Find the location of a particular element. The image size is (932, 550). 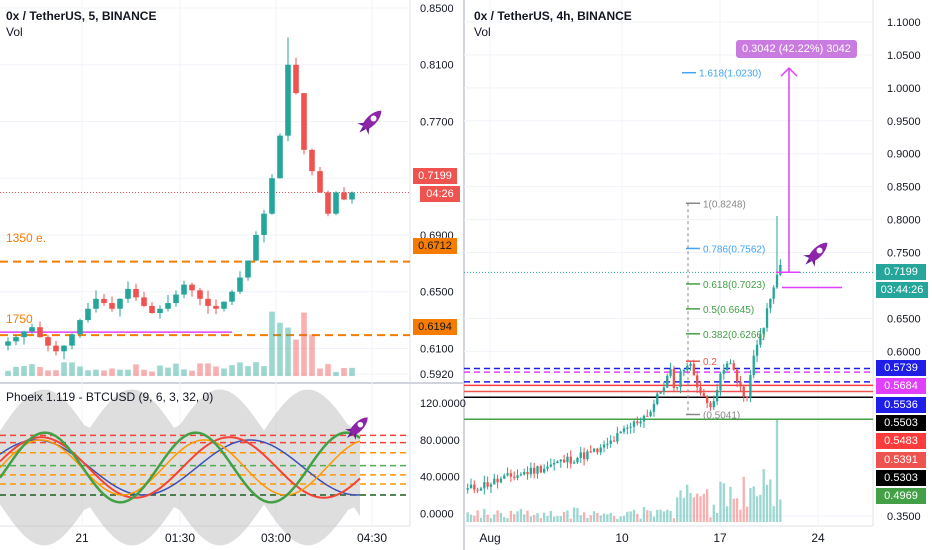

level-upper-price-badge: 0.6712 is located at coordinates (435, 246).